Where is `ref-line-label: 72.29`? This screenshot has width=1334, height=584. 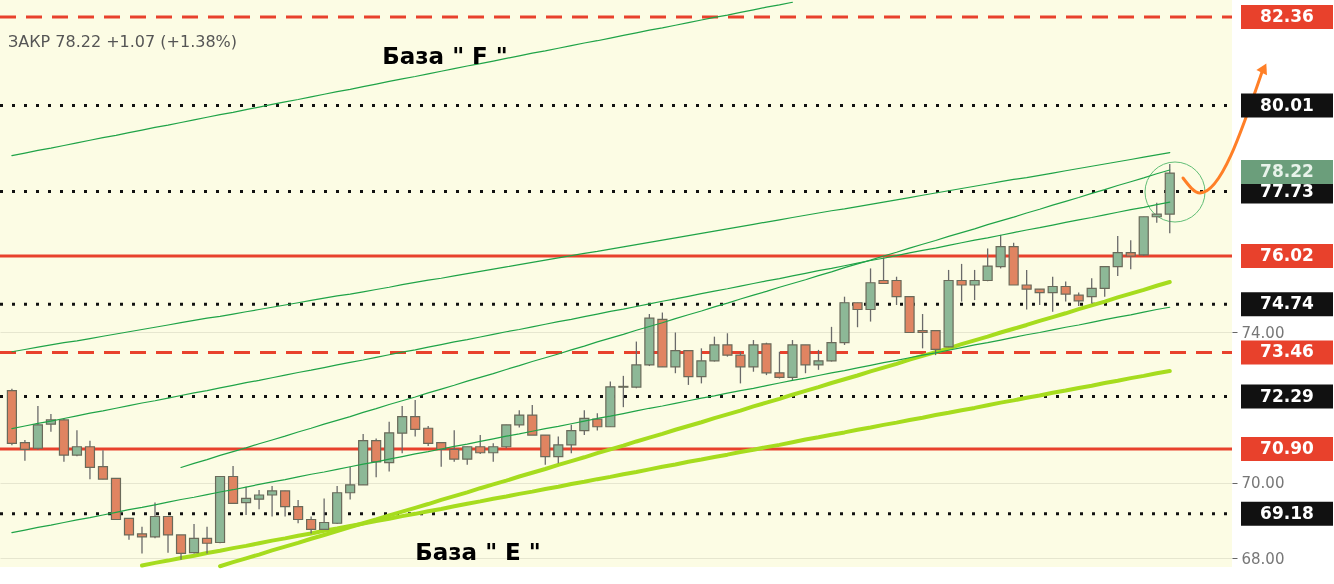
ref-line-label: 72.29 is located at coordinates (1287, 395).